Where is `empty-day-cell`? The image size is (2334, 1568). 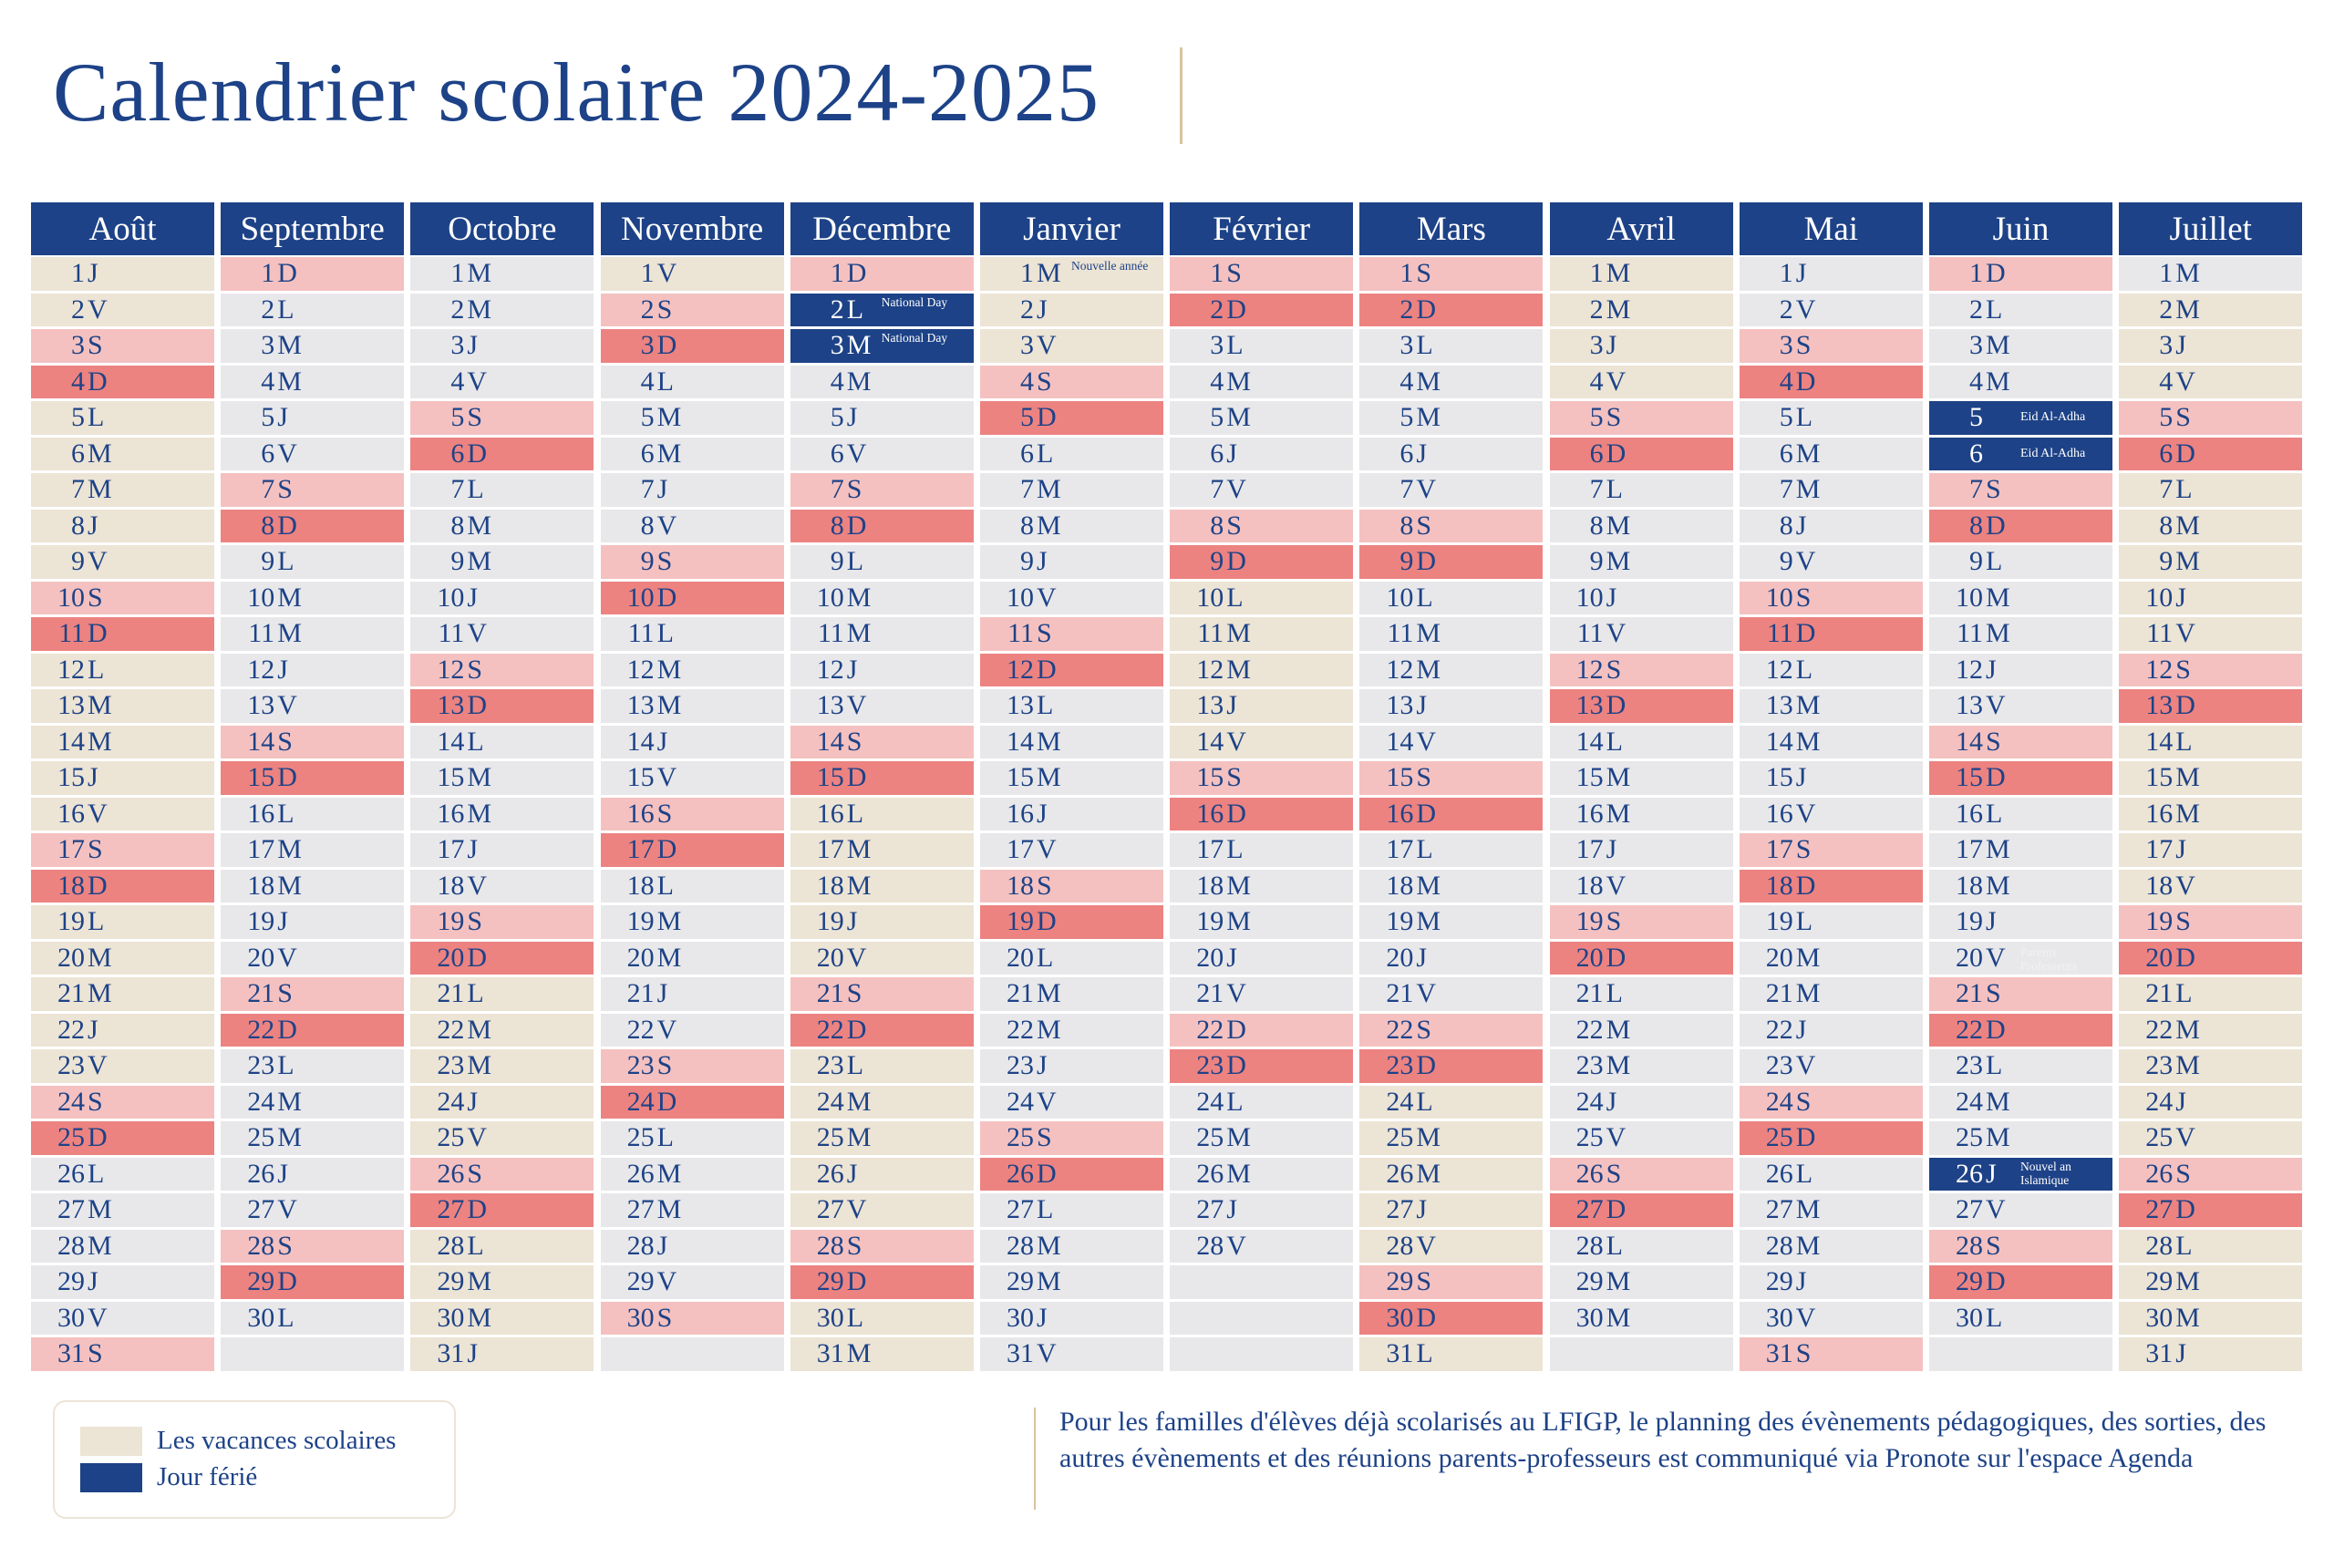
empty-day-cell is located at coordinates (1262, 1318).